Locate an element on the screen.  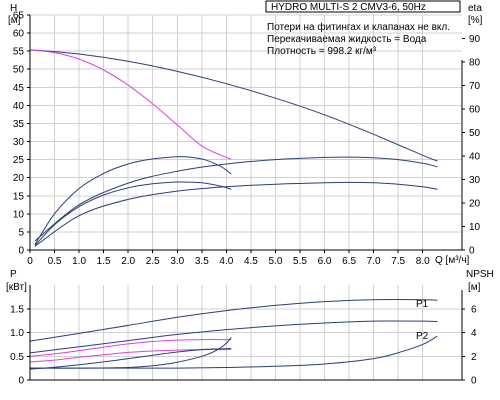
x-tick-label: 6.0 is located at coordinates (325, 261).